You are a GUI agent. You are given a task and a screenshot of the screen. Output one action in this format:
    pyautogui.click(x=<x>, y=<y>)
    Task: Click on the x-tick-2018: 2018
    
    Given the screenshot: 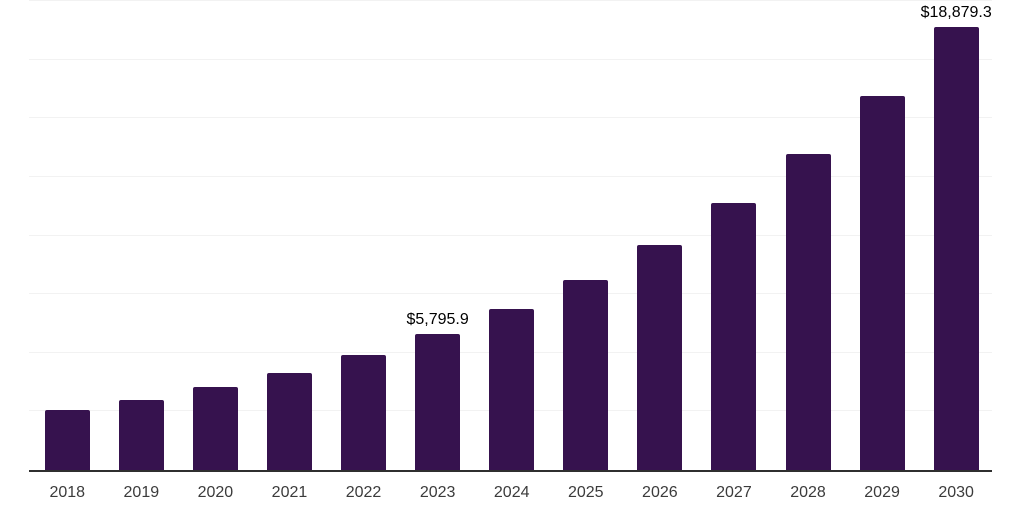 What is the action you would take?
    pyautogui.click(x=67, y=492)
    